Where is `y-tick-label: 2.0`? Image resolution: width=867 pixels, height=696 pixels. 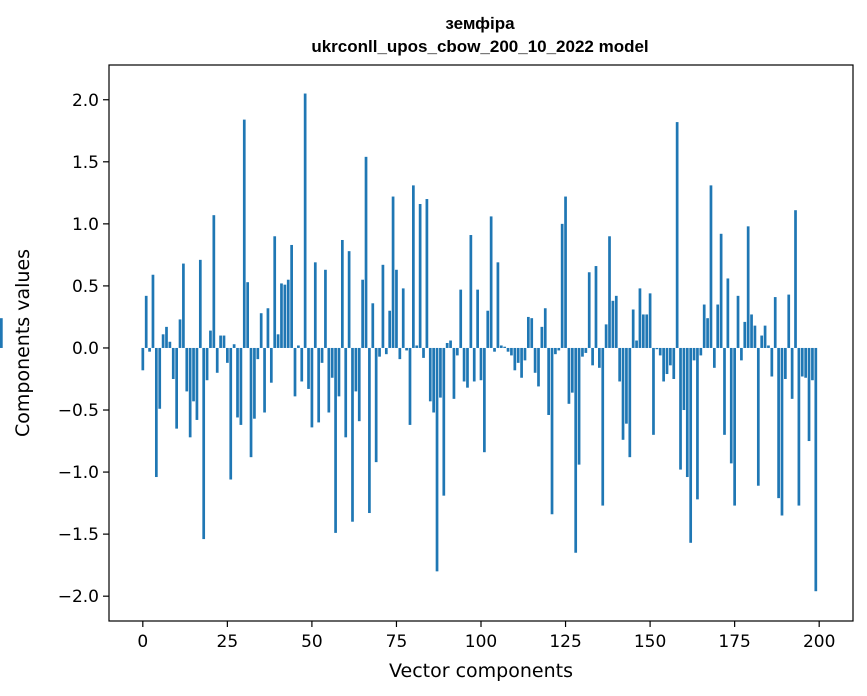 y-tick-label: 2.0 is located at coordinates (85, 101).